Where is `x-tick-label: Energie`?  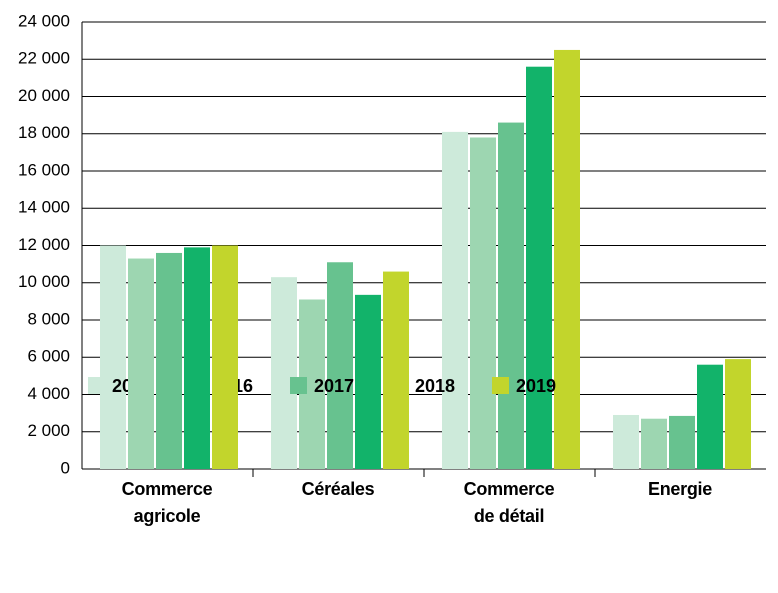 x-tick-label: Energie is located at coordinates (680, 489).